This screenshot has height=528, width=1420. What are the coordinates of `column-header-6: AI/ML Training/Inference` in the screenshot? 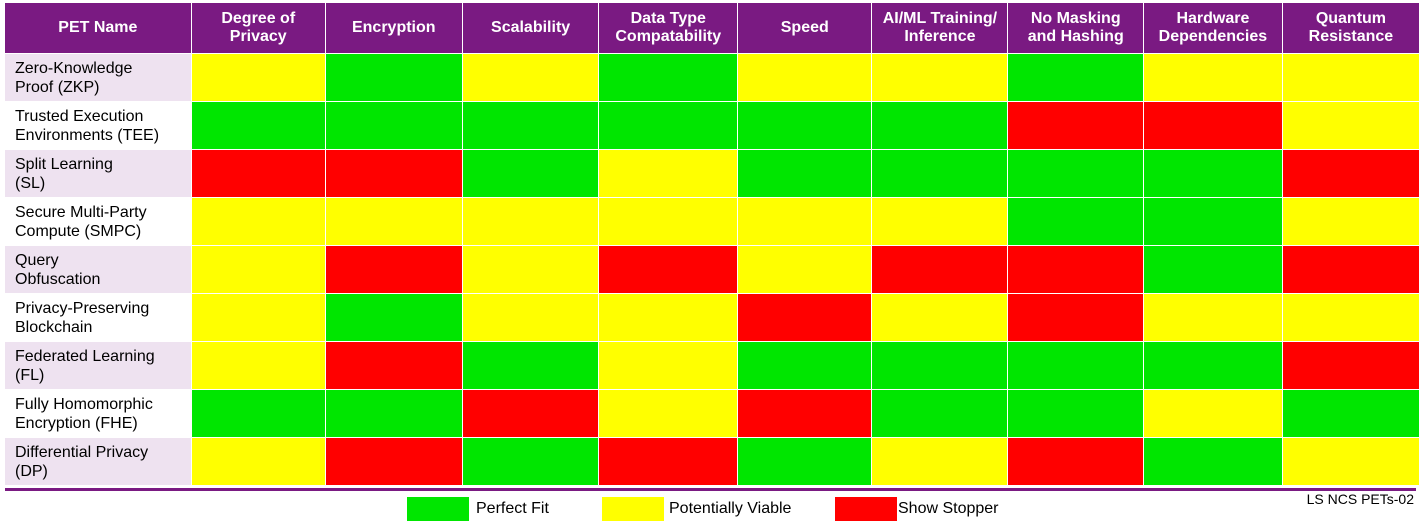 It's located at (940, 28).